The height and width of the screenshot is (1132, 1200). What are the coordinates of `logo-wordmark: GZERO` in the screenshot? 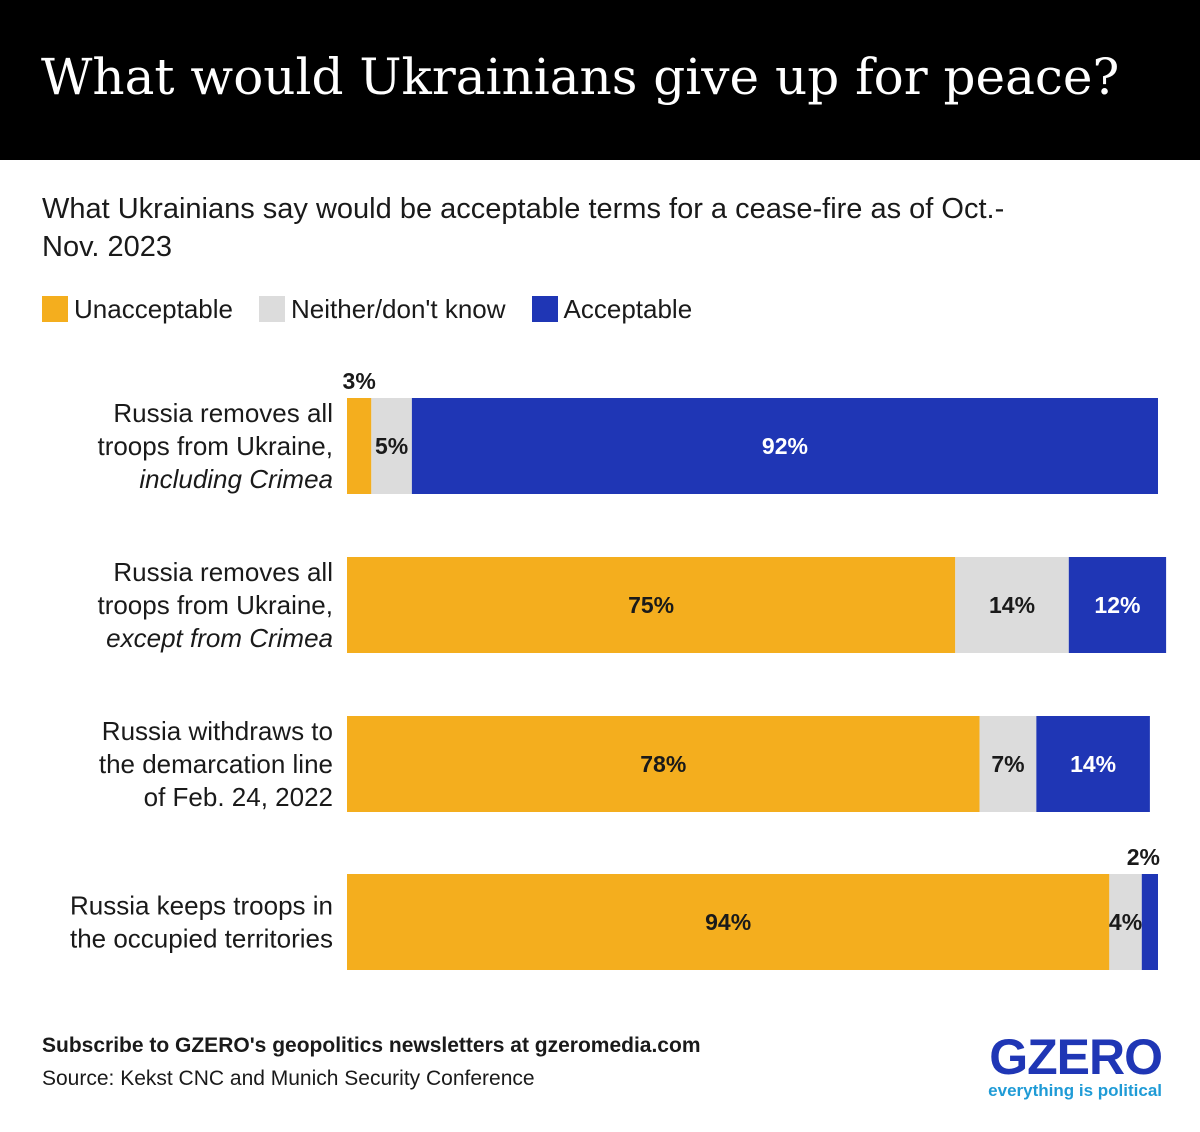 It's located at (1076, 1057).